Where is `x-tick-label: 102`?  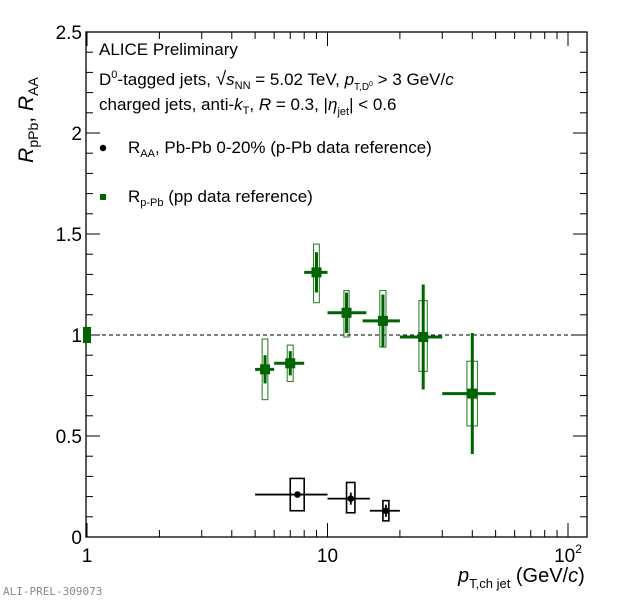 x-tick-label: 102 is located at coordinates (568, 554).